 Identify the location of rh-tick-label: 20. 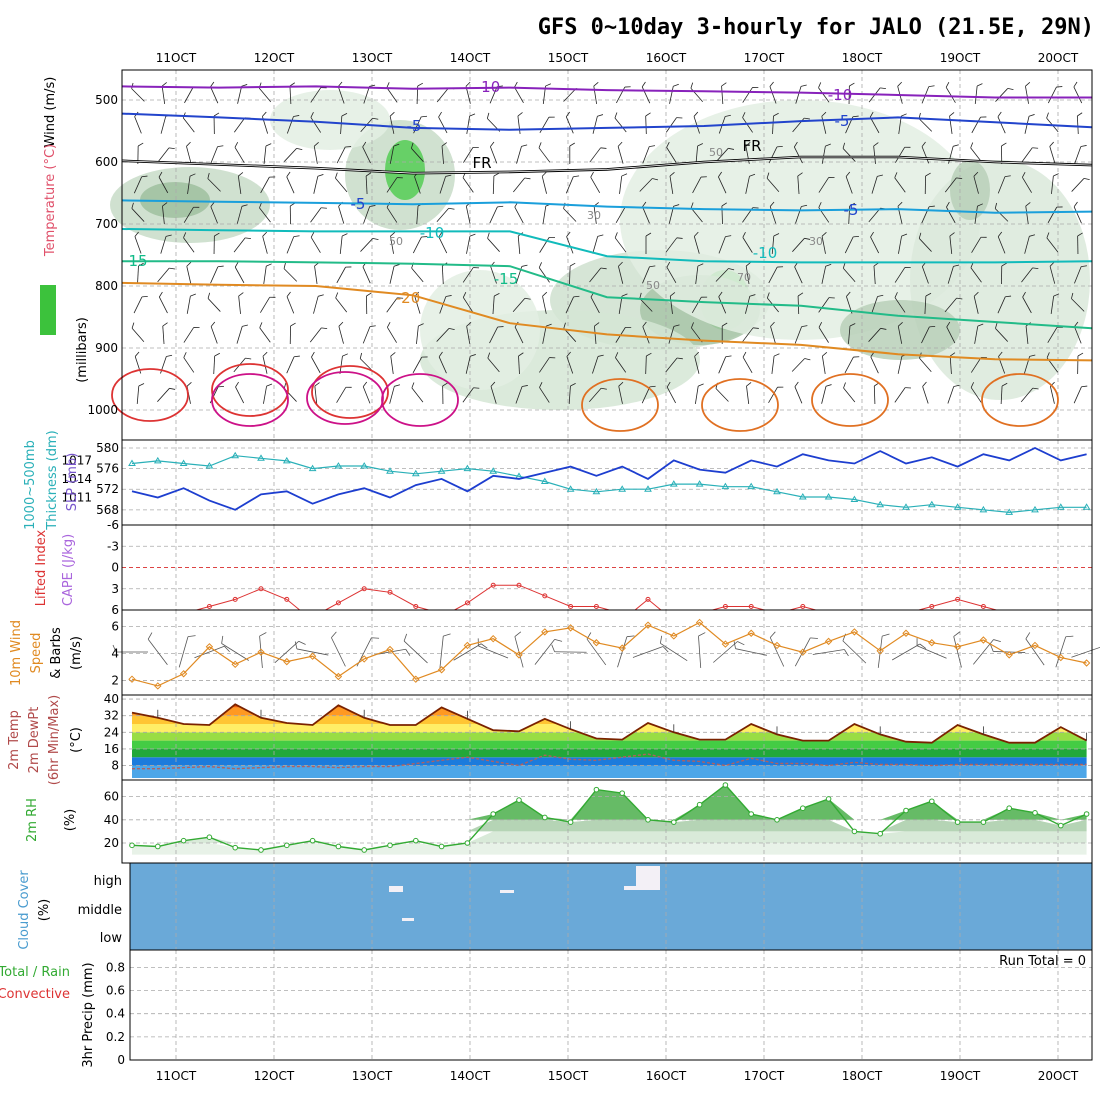
(111, 843).